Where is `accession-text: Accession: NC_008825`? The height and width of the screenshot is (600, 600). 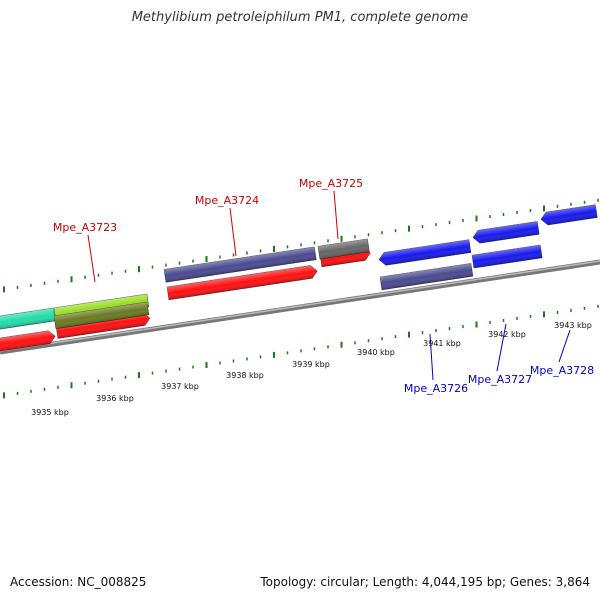 accession-text: Accession: NC_008825 is located at coordinates (78, 582).